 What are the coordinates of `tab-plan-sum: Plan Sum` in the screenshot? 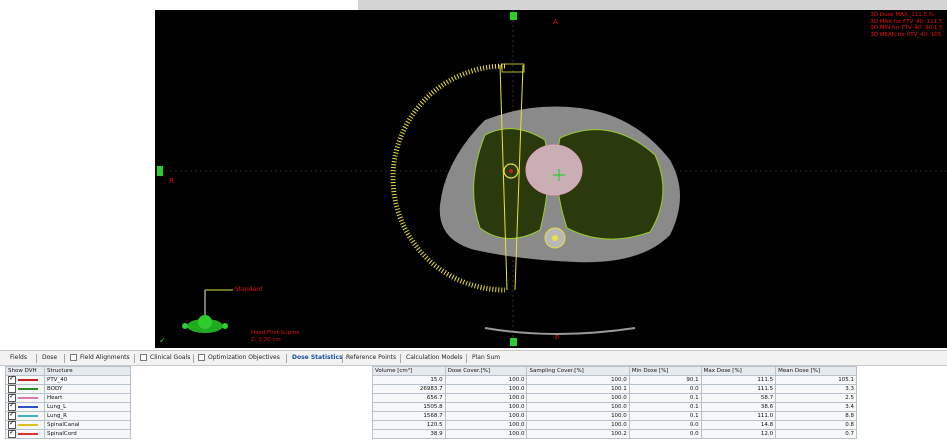 It's located at (486, 357).